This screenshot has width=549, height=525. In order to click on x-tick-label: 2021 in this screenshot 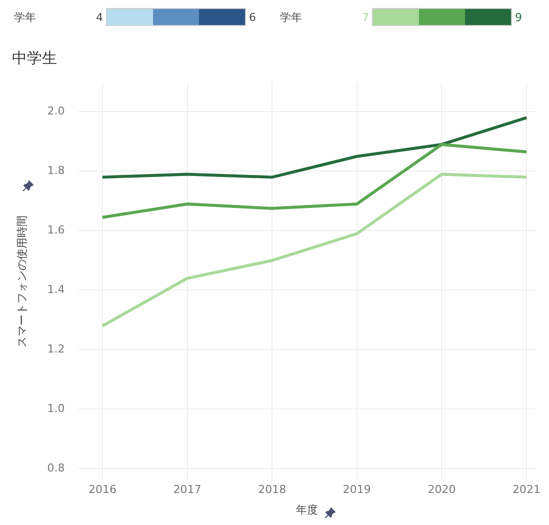, I will do `click(526, 489)`.